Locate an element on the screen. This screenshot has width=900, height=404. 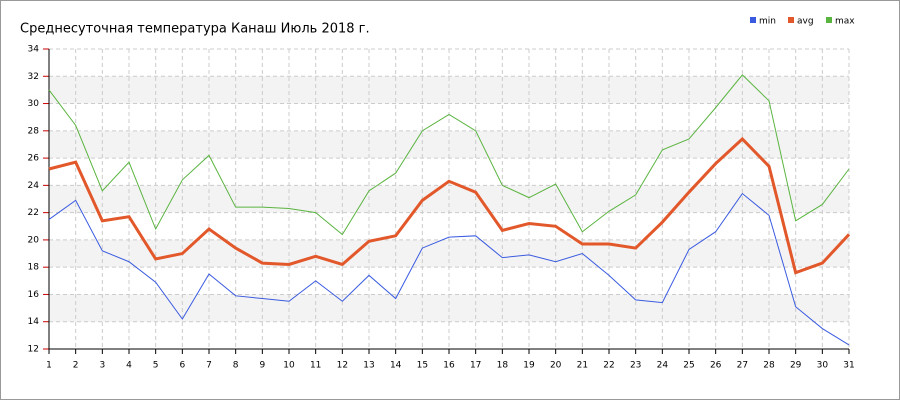
x-tick-label: 20 is located at coordinates (556, 366).